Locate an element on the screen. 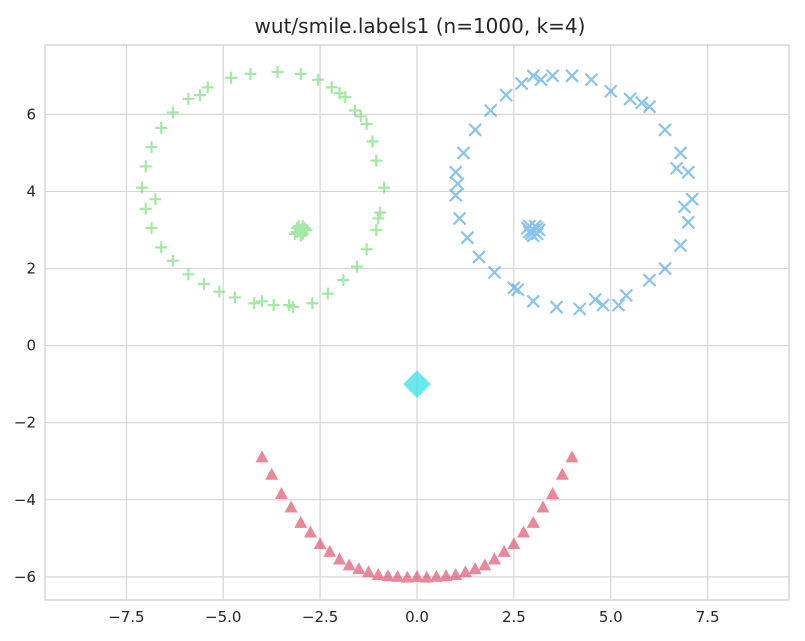  y-tick-label: 2 is located at coordinates (31, 269).